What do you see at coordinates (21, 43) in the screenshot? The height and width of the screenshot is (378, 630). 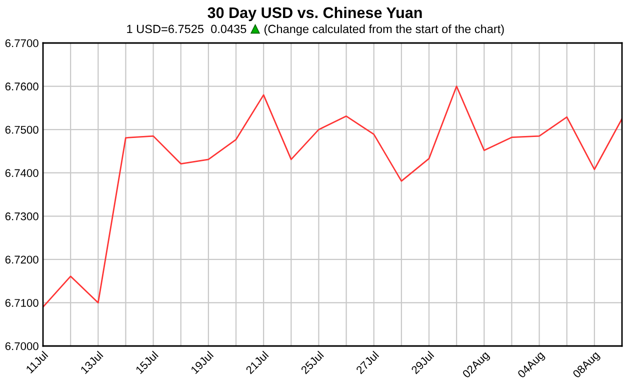 I see `y-tick-label: 6.7700` at bounding box center [21, 43].